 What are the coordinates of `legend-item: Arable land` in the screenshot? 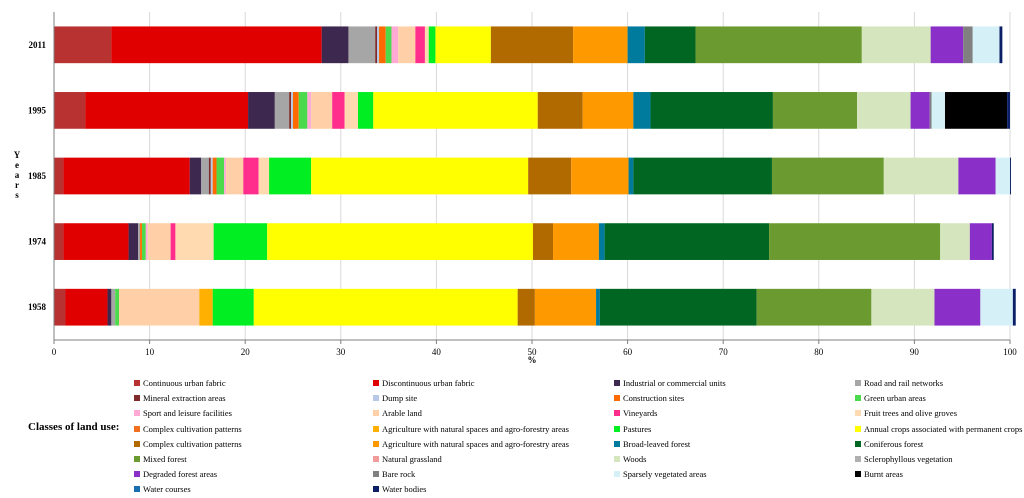 It's located at (397, 413).